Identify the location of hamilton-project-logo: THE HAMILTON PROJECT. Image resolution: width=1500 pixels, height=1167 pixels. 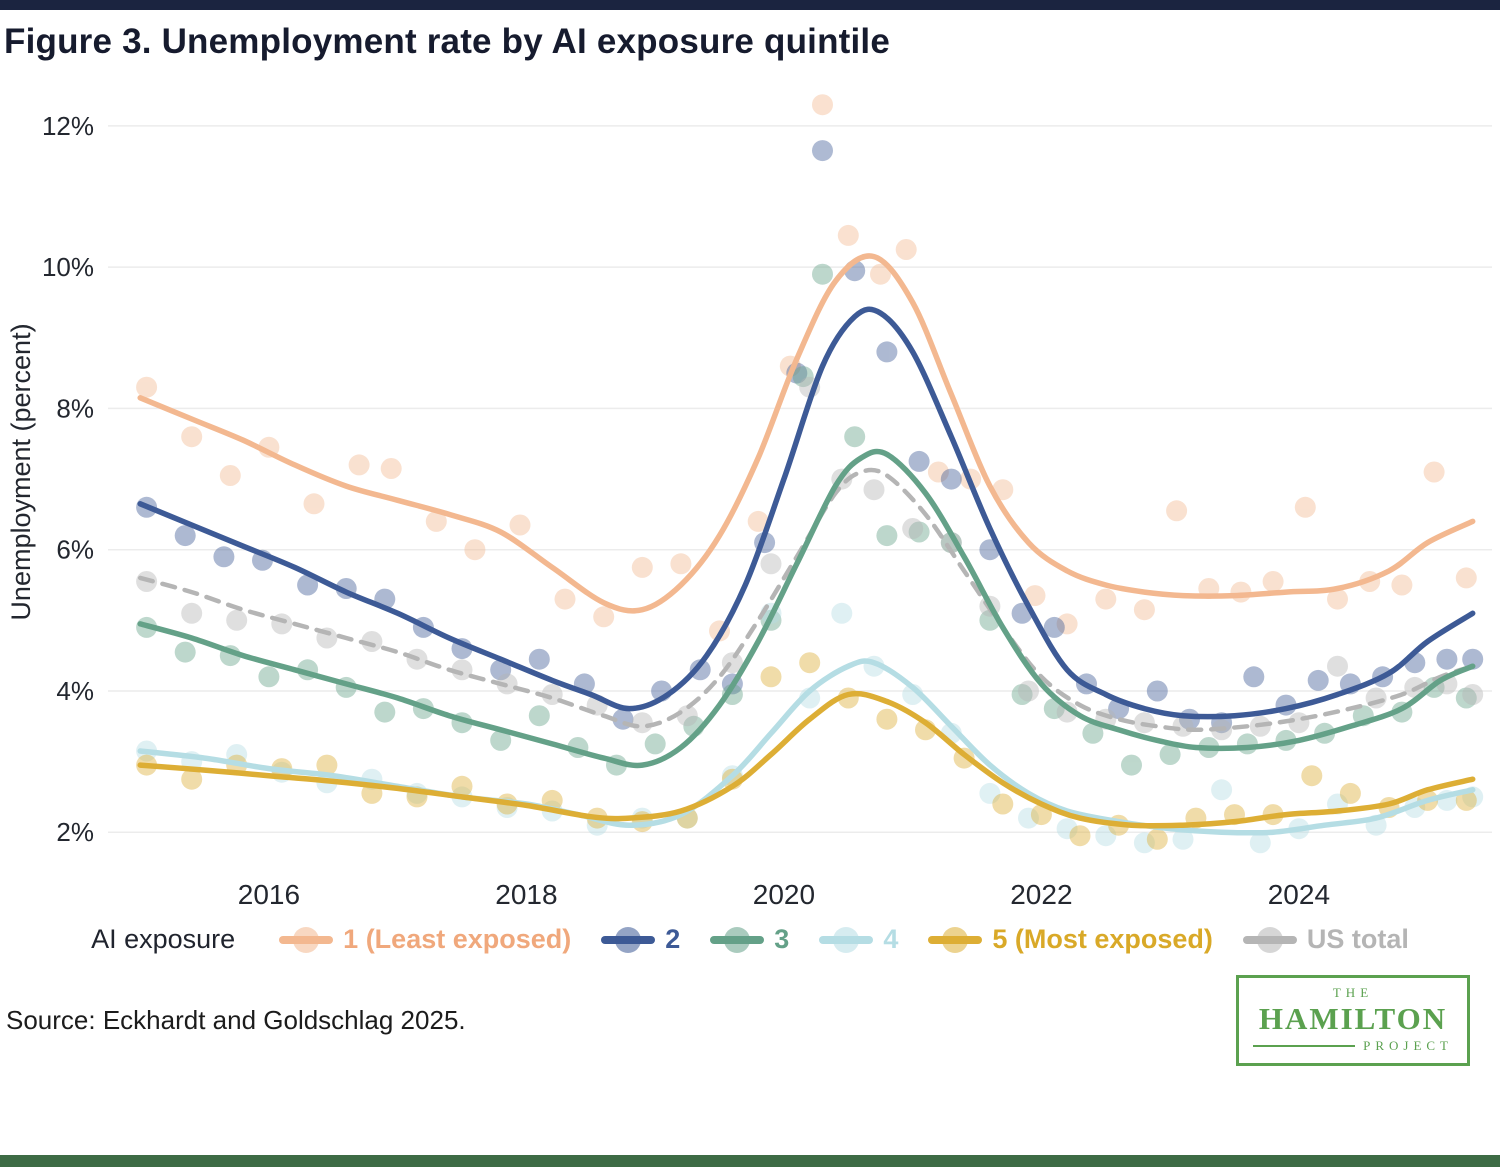
(1353, 1021).